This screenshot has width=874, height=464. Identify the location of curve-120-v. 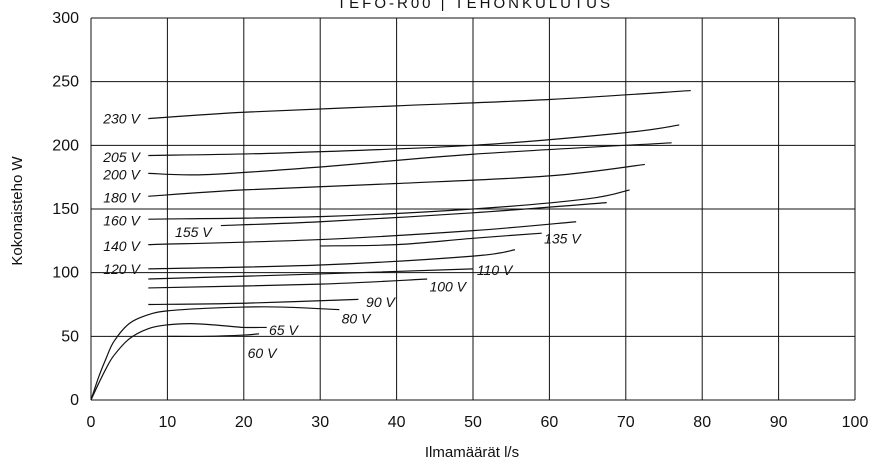
(332, 259).